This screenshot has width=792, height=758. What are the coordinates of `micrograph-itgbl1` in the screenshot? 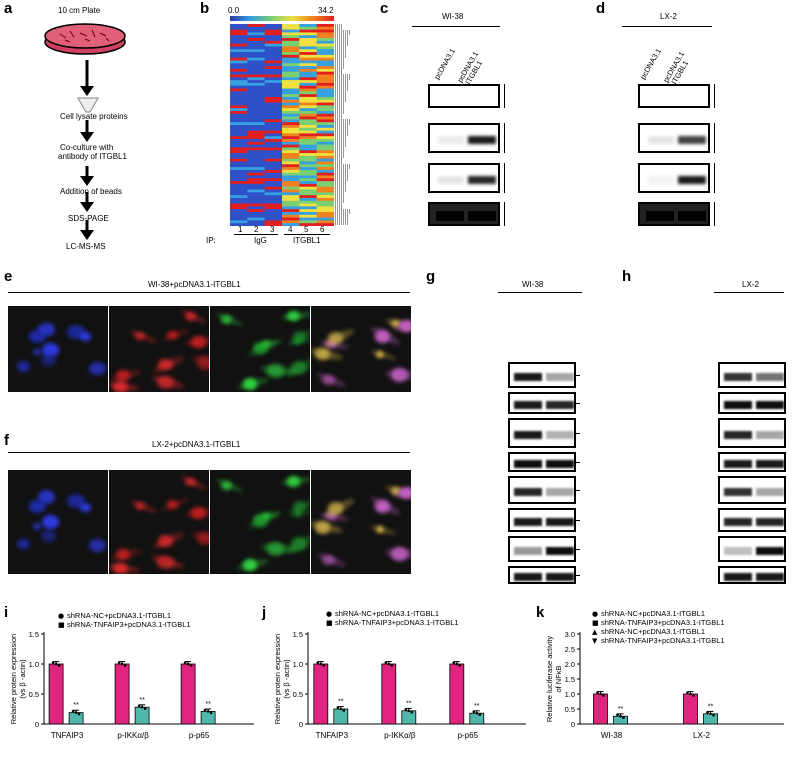 It's located at (260, 349).